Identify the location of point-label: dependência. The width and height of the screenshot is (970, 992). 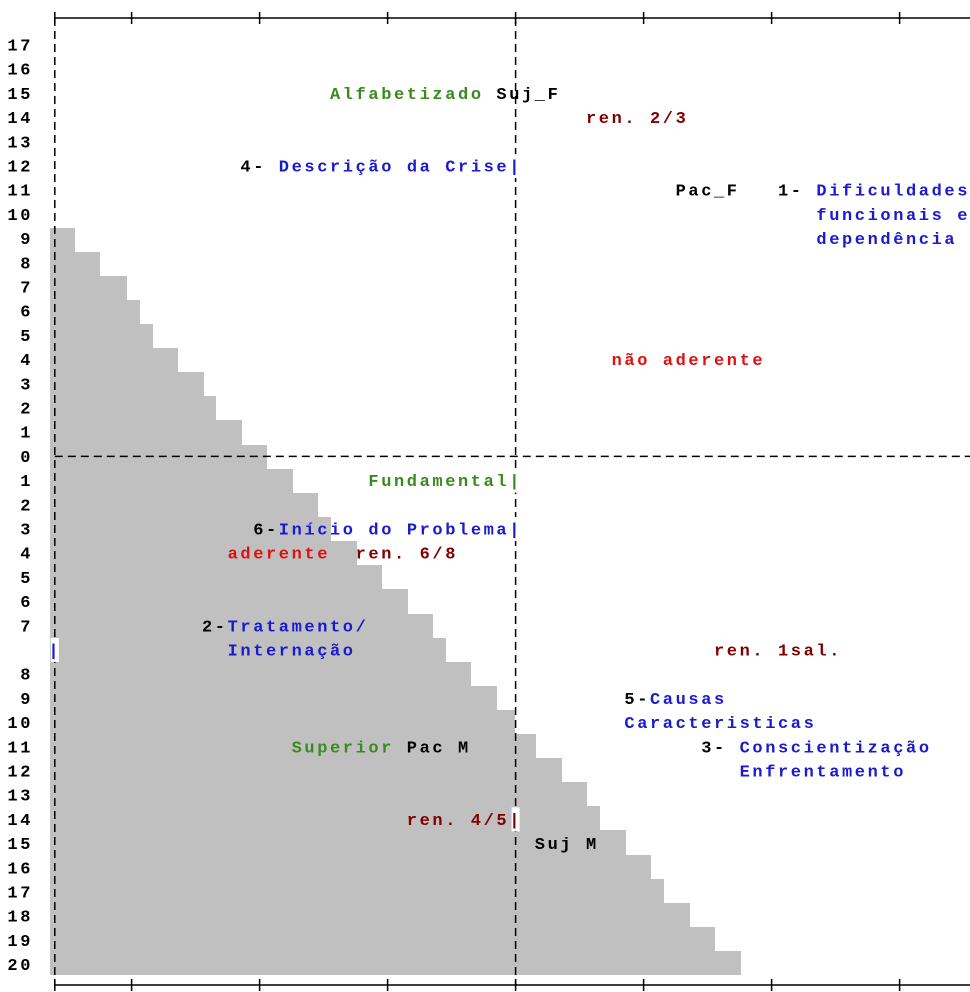
(886, 240).